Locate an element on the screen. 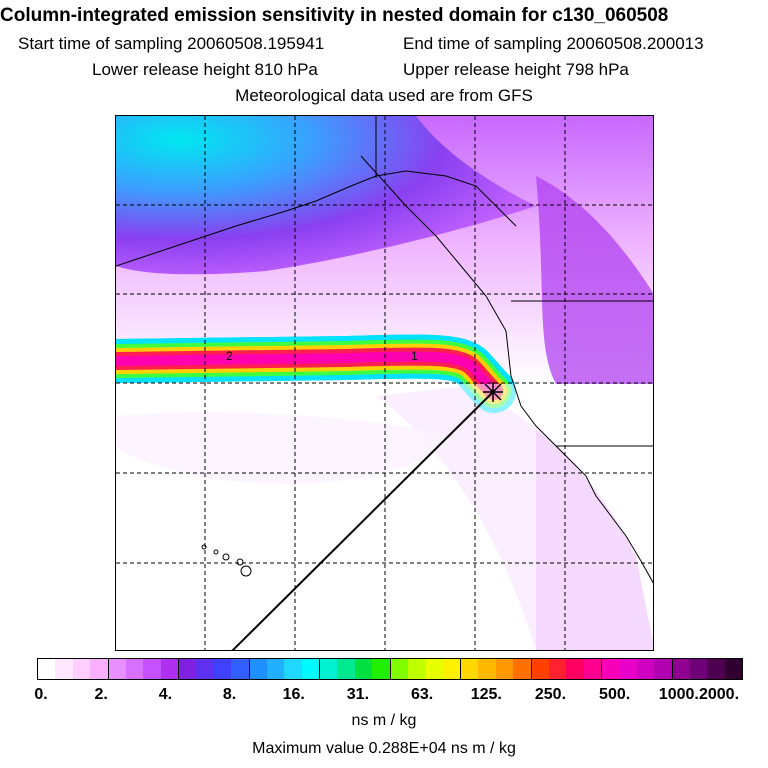 This screenshot has height=768, width=768. start-time: Start time of sampling 20060508.195941 is located at coordinates (171, 43).